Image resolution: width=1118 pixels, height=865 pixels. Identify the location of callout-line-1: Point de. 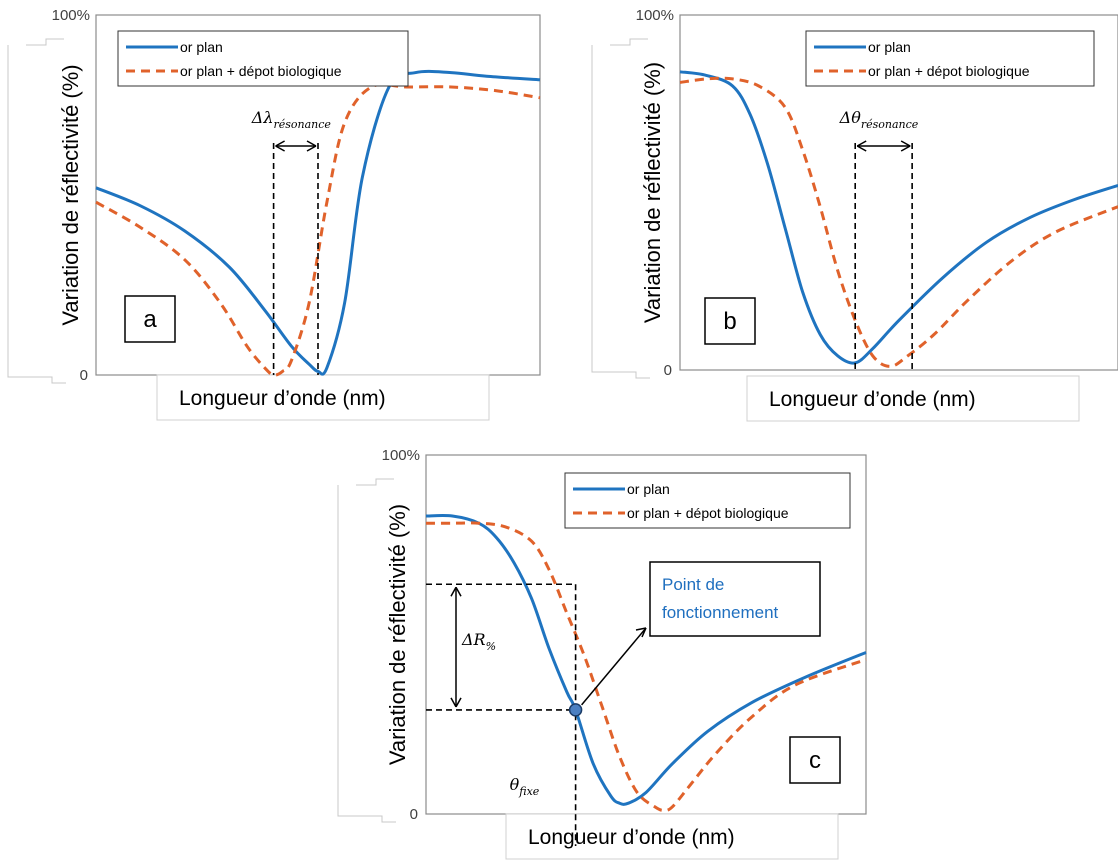
(693, 584).